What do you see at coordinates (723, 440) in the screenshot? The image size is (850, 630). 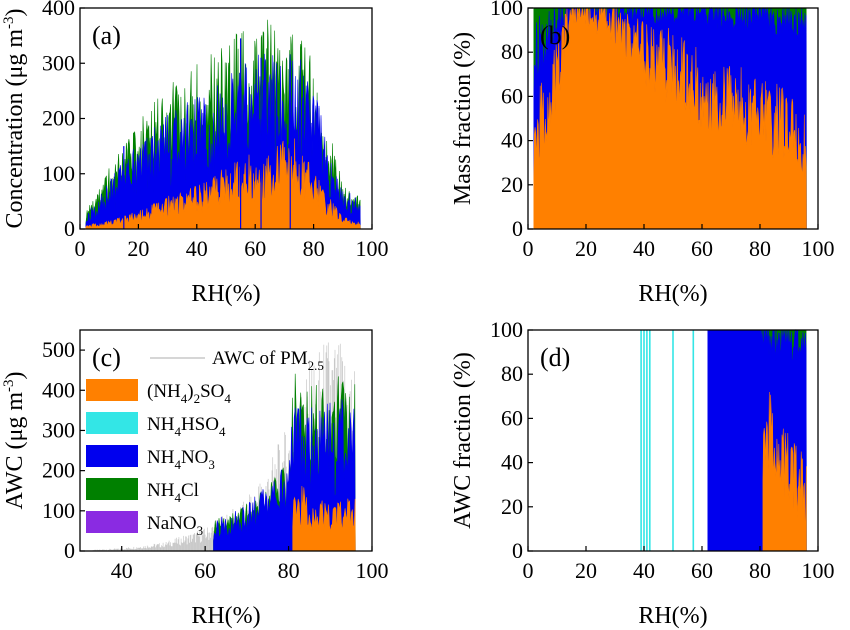 I see `plot-area-d` at bounding box center [723, 440].